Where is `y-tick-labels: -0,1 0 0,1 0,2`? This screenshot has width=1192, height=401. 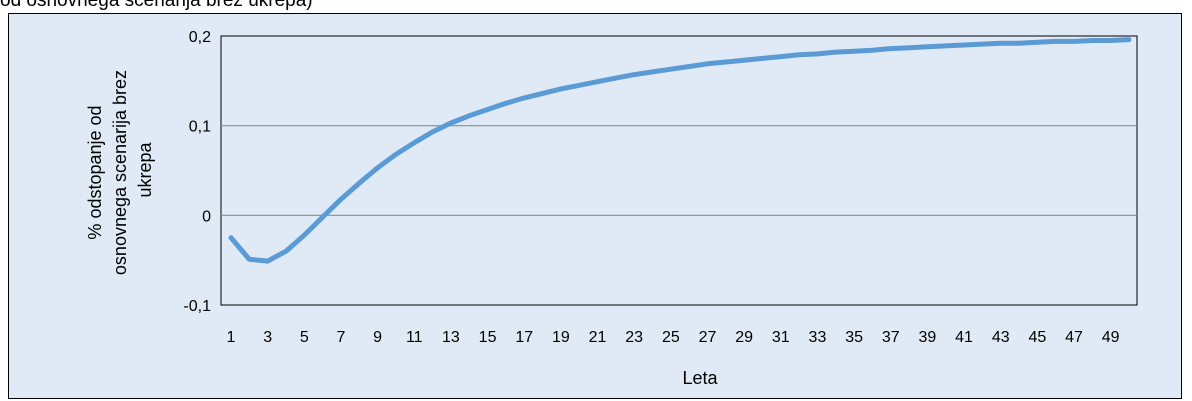
y-tick-labels: -0,1 0 0,1 0,2 is located at coordinates (197, 172).